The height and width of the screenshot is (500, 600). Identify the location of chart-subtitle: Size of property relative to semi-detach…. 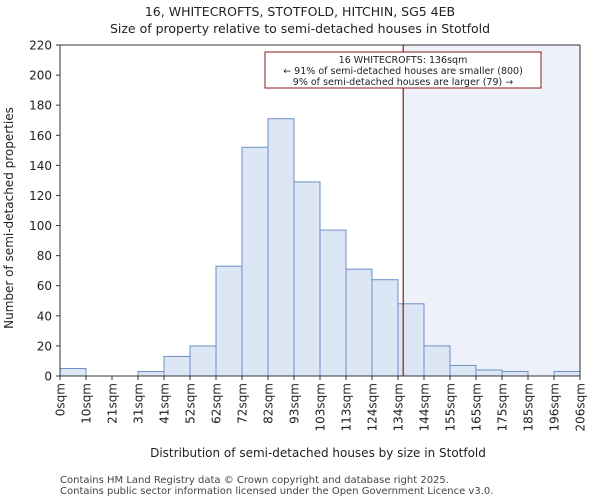
(300, 28).